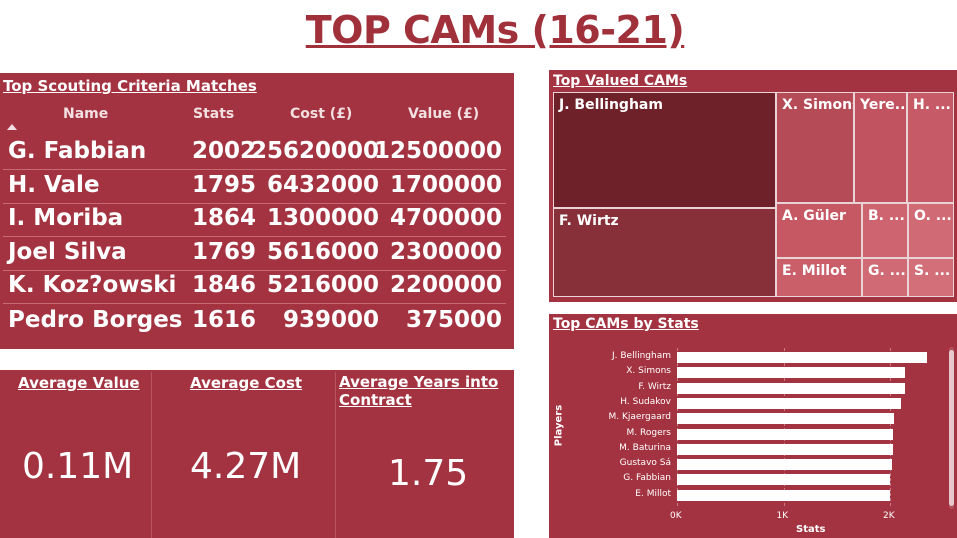  I want to click on y-tick-label: X. Simons, so click(648, 371).